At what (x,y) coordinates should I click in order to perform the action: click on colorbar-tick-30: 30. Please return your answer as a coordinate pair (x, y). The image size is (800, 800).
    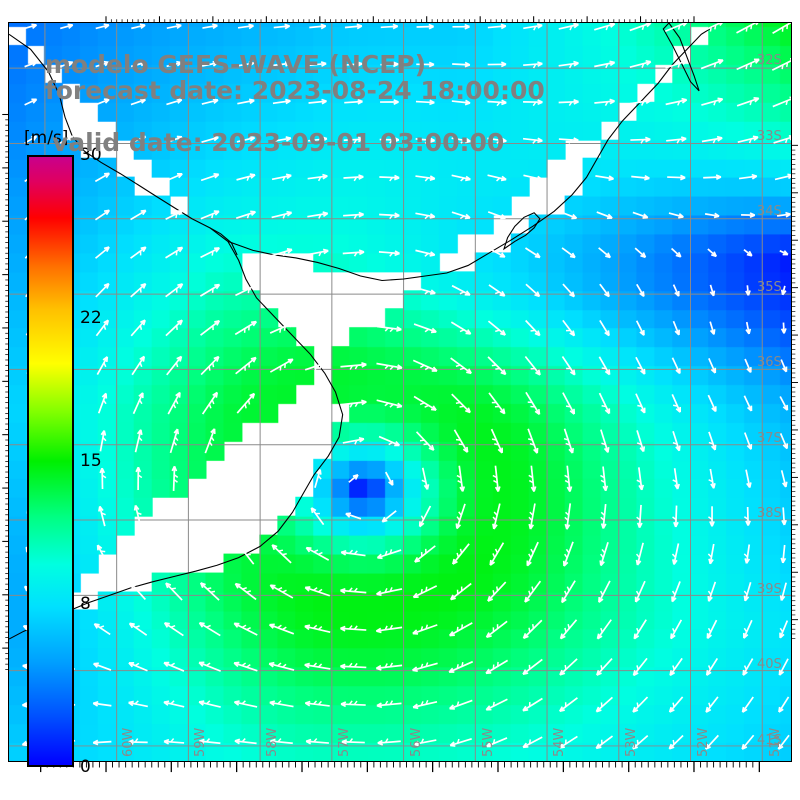
    Looking at the image, I should click on (91, 155).